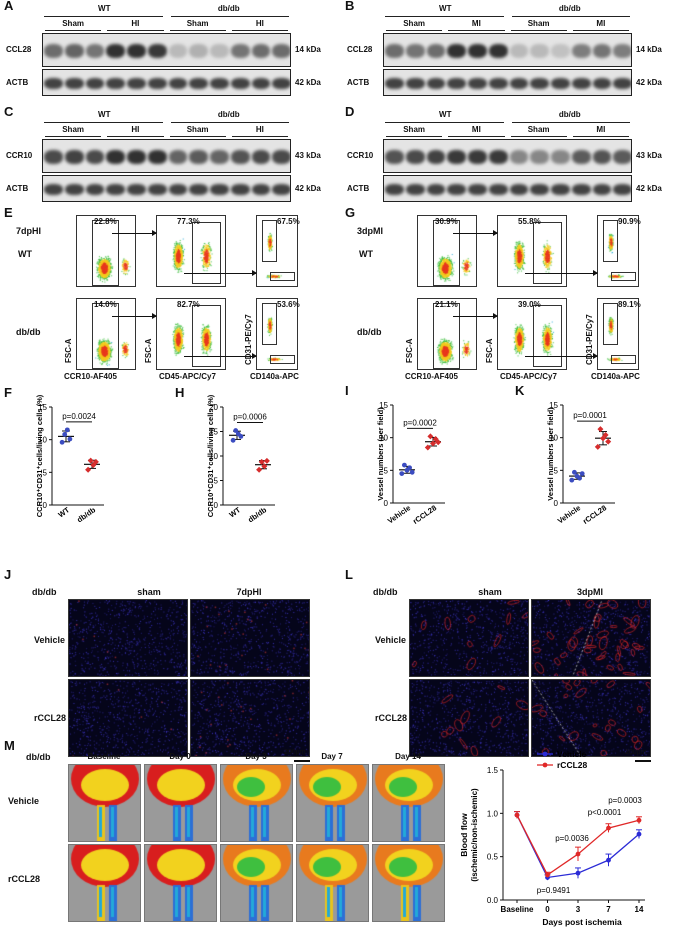 This screenshot has height=935, width=685. I want to click on time-label: 3dpMI, so click(370, 231).